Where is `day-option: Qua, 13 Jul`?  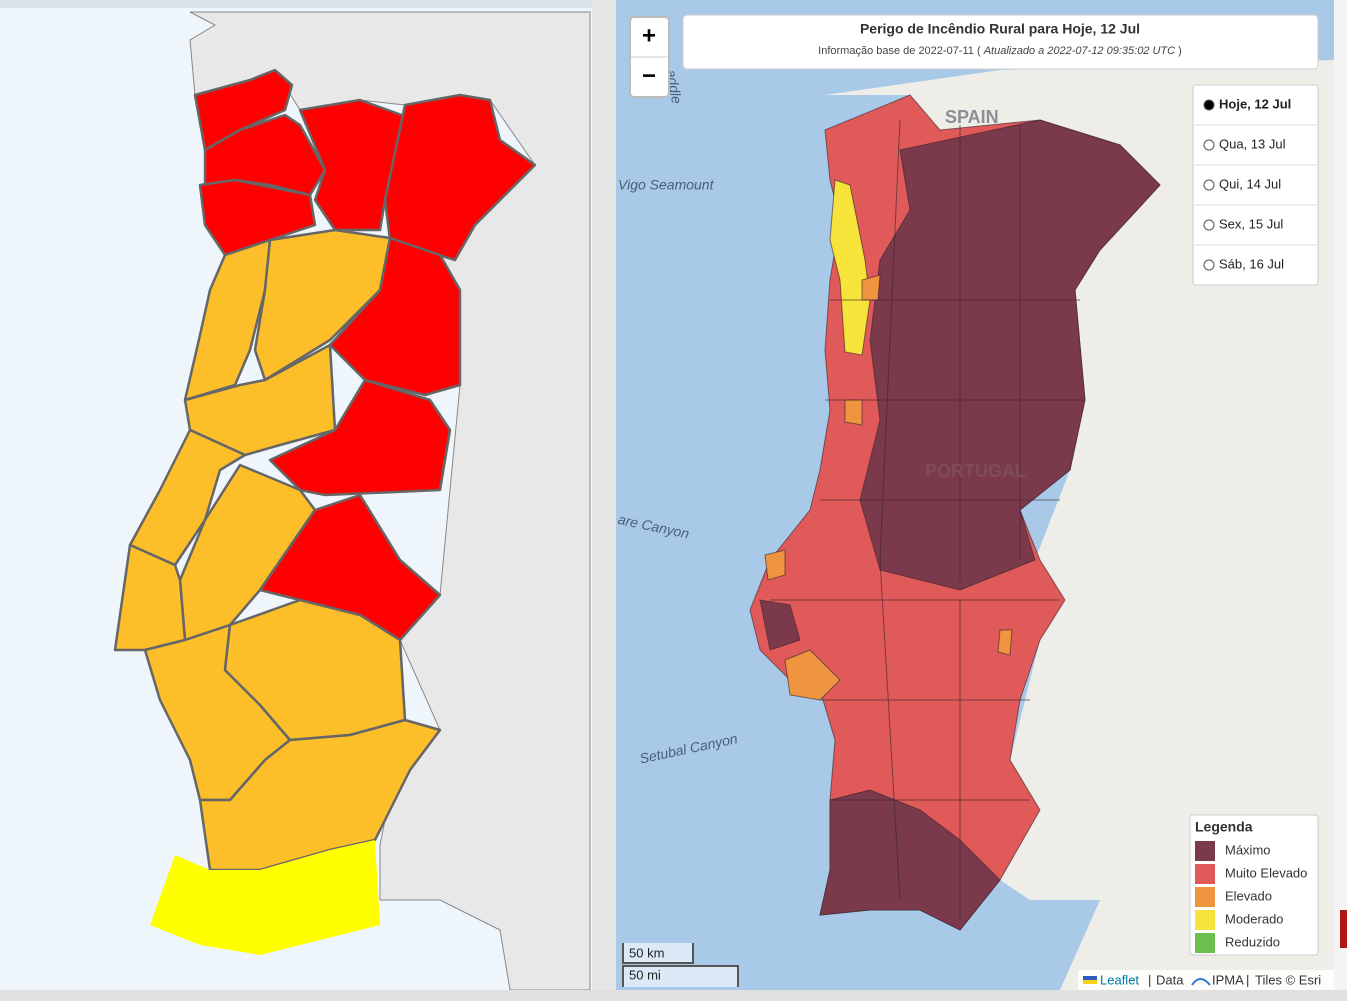
day-option: Qua, 13 Jul is located at coordinates (1252, 143).